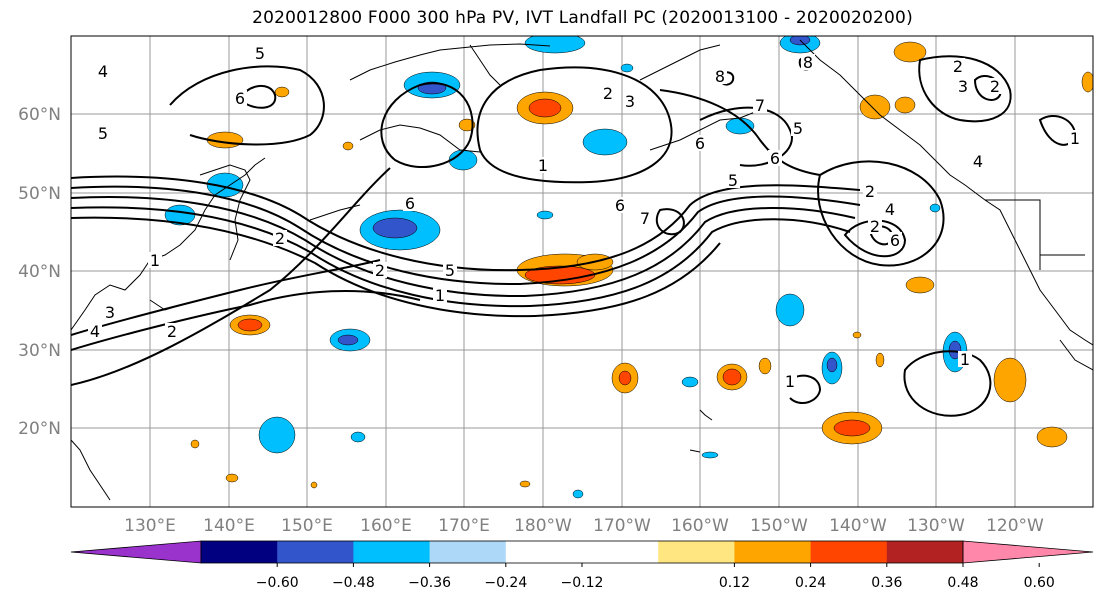 The width and height of the screenshot is (1105, 601). What do you see at coordinates (307, 526) in the screenshot?
I see `longitude-label: 150°E` at bounding box center [307, 526].